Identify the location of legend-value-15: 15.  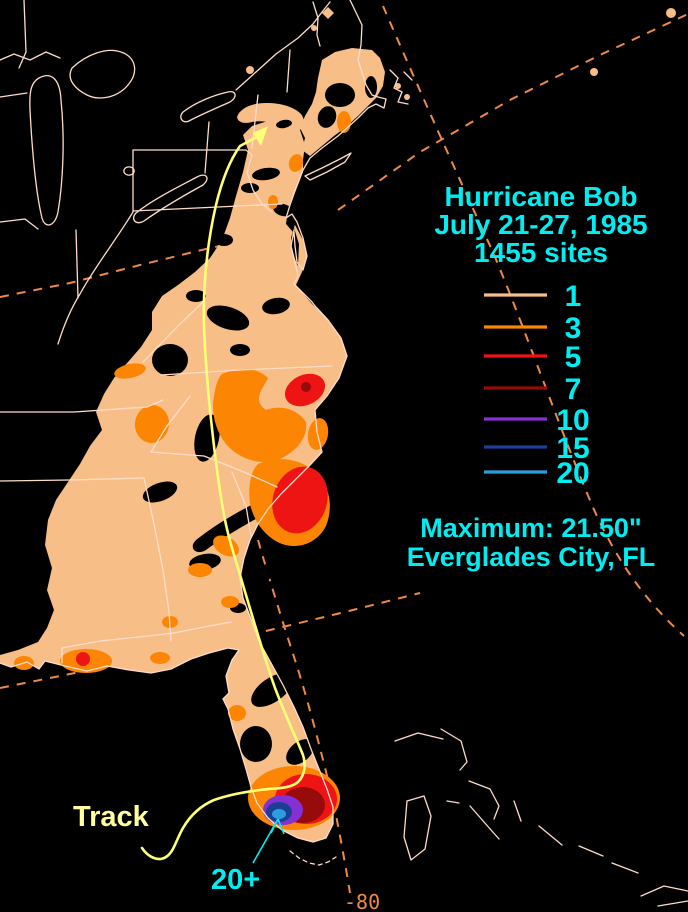
(572, 448).